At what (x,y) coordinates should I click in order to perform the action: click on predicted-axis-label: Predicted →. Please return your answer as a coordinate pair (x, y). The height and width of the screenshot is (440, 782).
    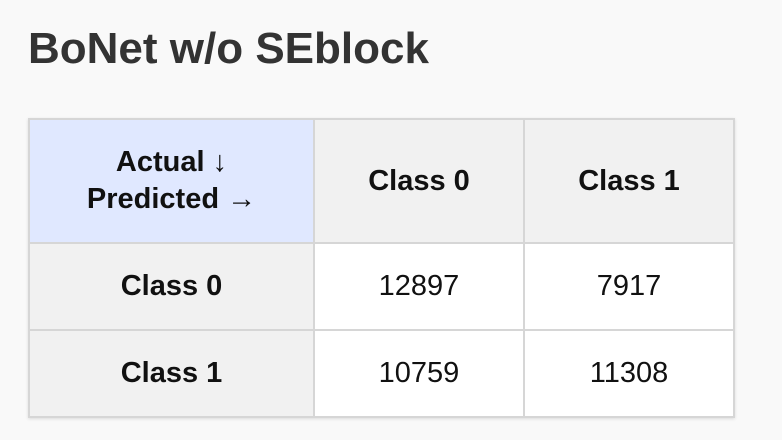
    Looking at the image, I should click on (171, 199).